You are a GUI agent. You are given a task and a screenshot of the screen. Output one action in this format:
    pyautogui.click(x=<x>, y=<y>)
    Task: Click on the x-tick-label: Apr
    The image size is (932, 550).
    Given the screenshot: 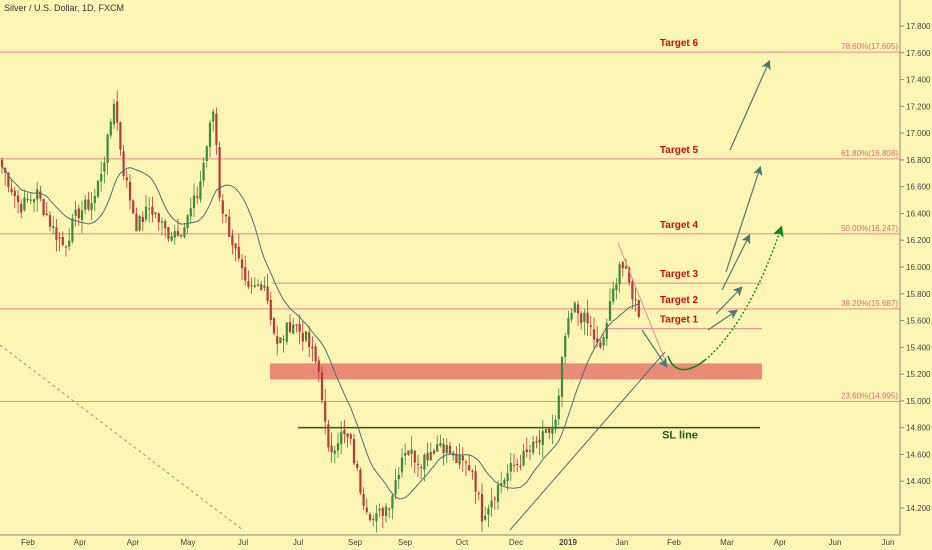 What is the action you would take?
    pyautogui.click(x=780, y=542)
    